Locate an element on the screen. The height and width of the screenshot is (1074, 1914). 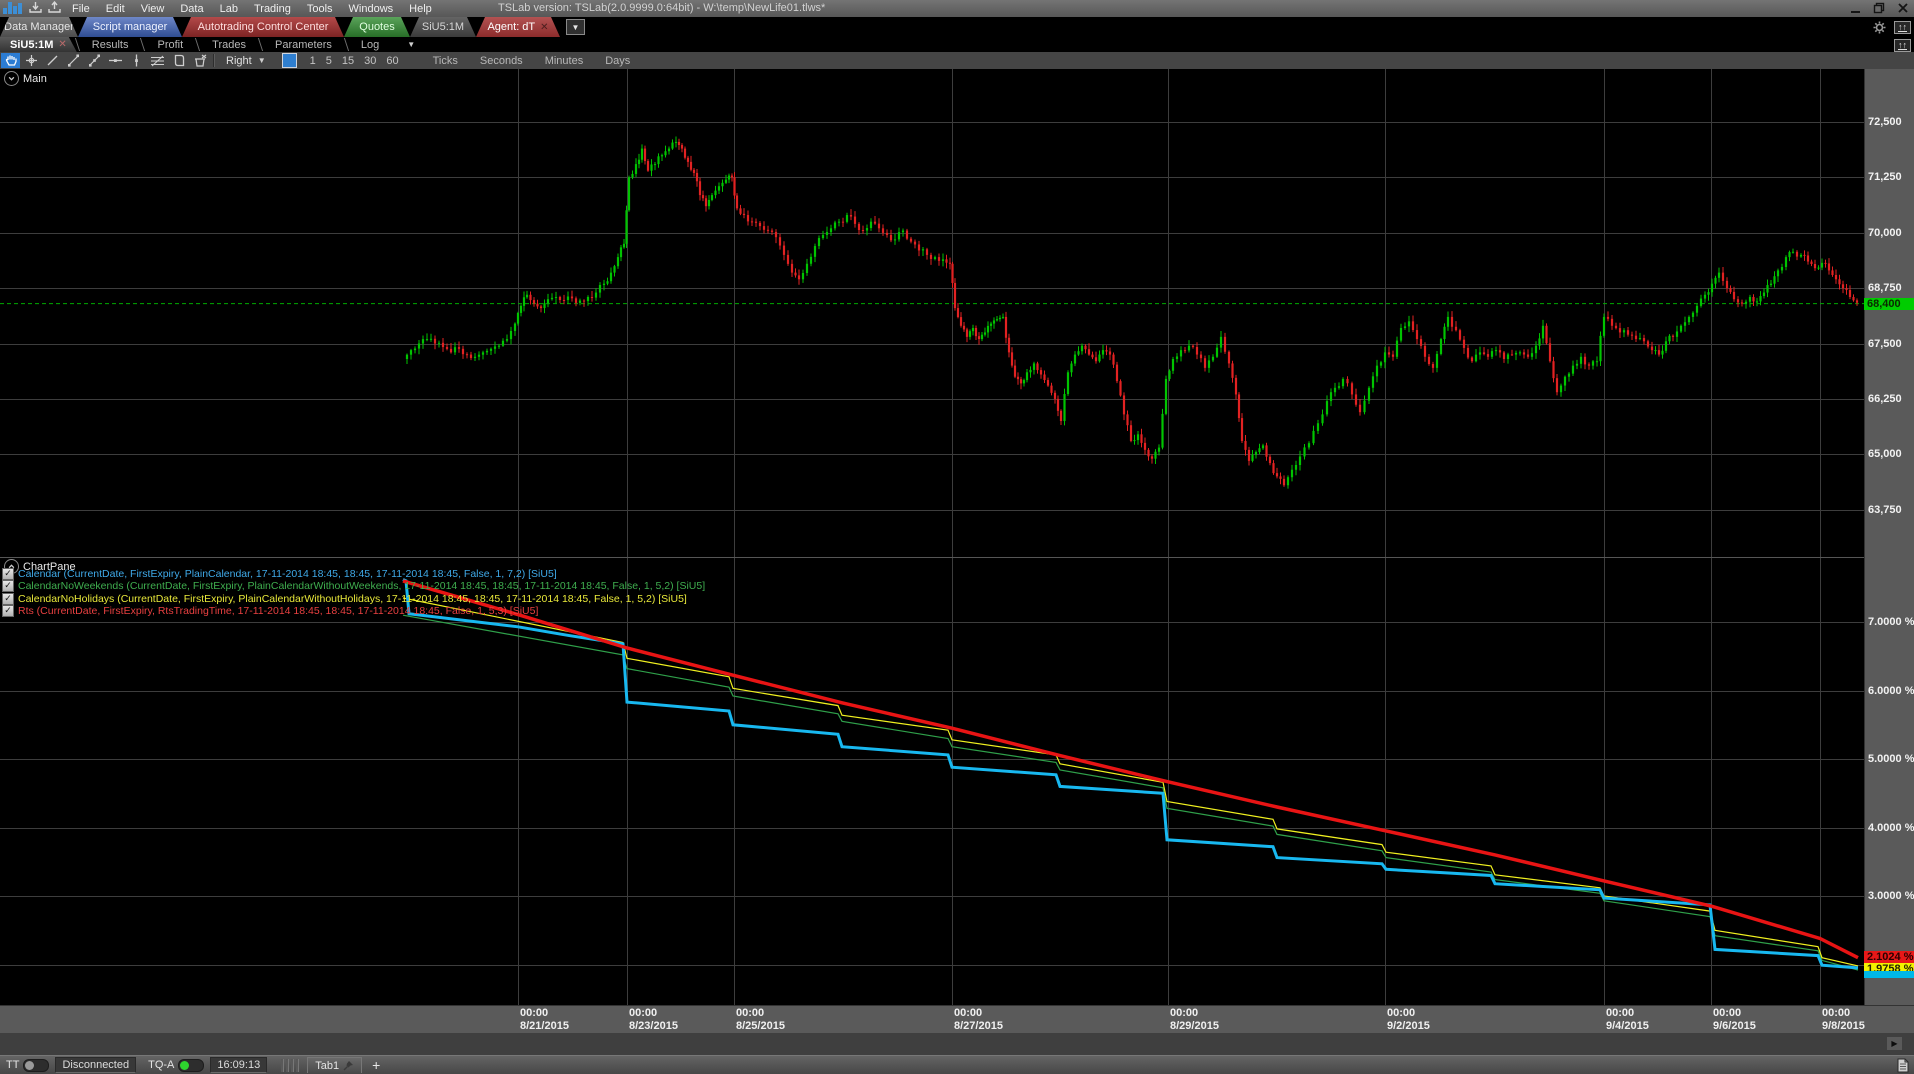
price-axis-strip is located at coordinates (1889, 537).